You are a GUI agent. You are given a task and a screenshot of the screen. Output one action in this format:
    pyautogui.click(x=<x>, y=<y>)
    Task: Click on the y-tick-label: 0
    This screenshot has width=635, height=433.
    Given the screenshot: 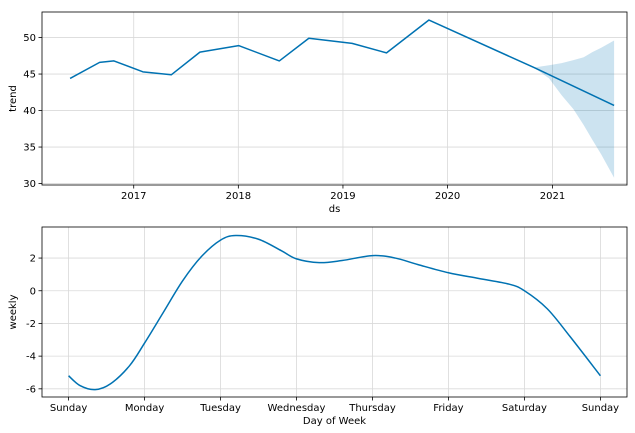 What is the action you would take?
    pyautogui.click(x=33, y=291)
    